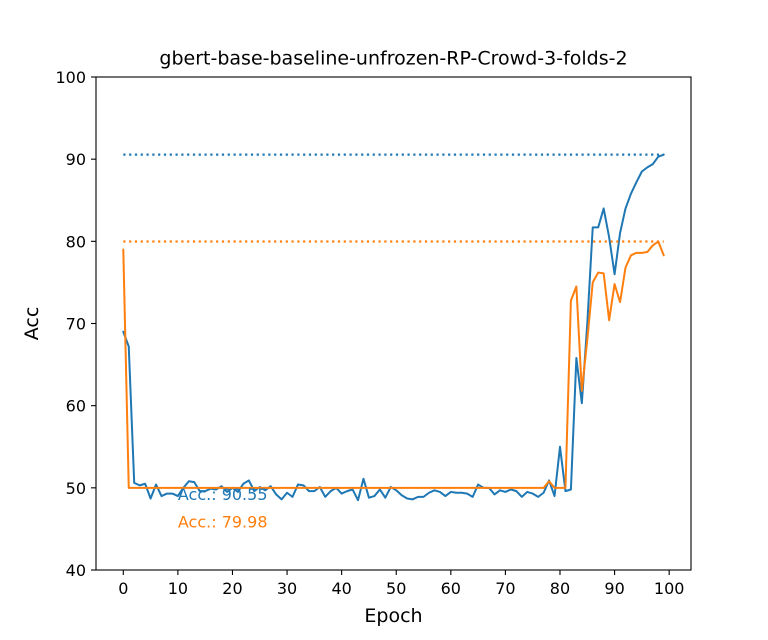 This screenshot has height=640, width=768. I want to click on x-tick-label: 50, so click(396, 588).